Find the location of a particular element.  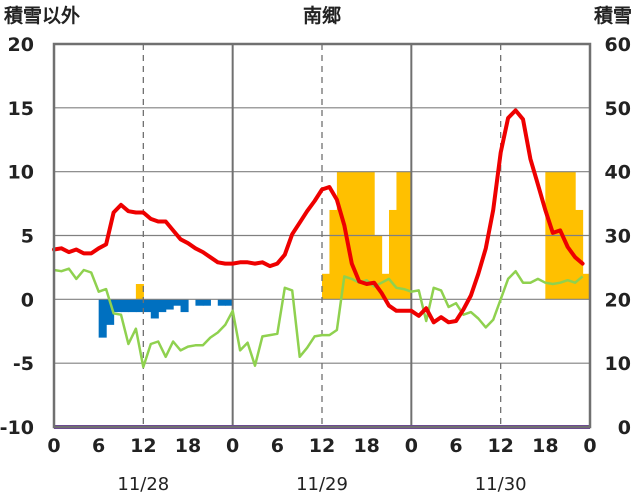

left-tick-label: 0 is located at coordinates (27, 300).